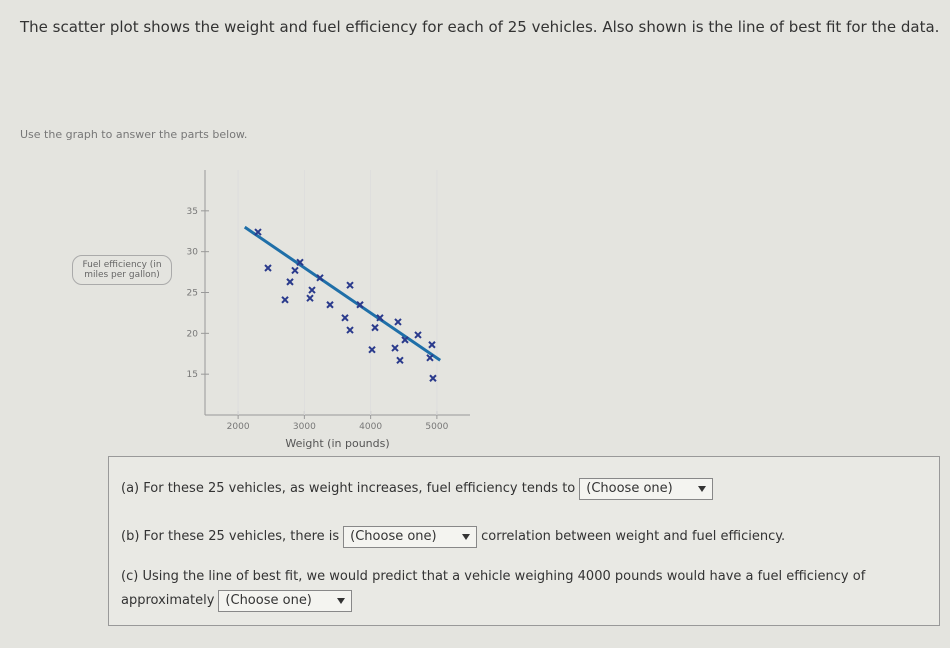 The width and height of the screenshot is (950, 648). What do you see at coordinates (337, 443) in the screenshot?
I see `x-axis-label: Weight (in pounds)` at bounding box center [337, 443].